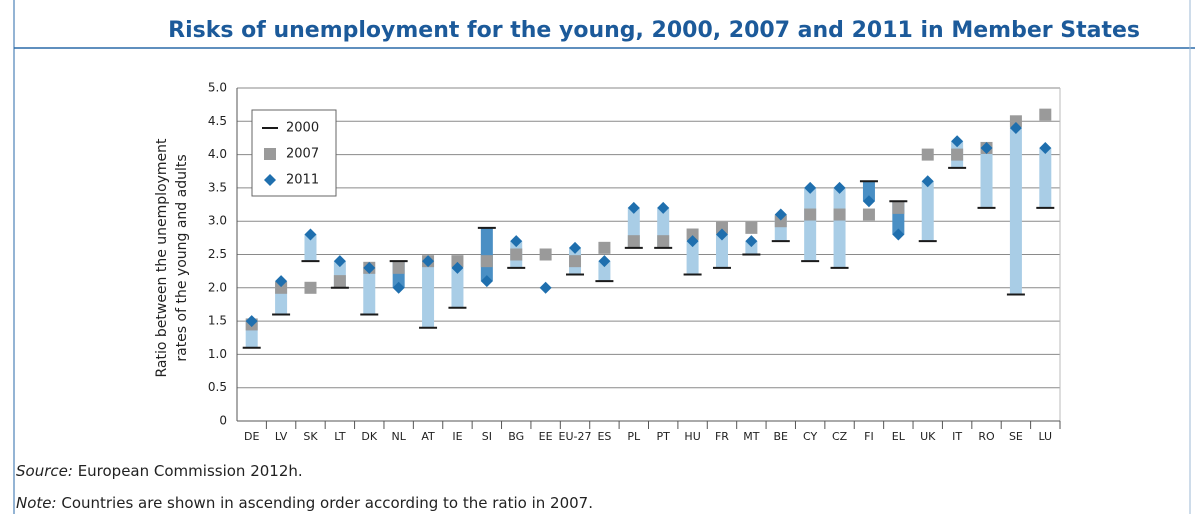 The height and width of the screenshot is (514, 1195). What do you see at coordinates (302, 180) in the screenshot?
I see `legend-label: 2011` at bounding box center [302, 180].